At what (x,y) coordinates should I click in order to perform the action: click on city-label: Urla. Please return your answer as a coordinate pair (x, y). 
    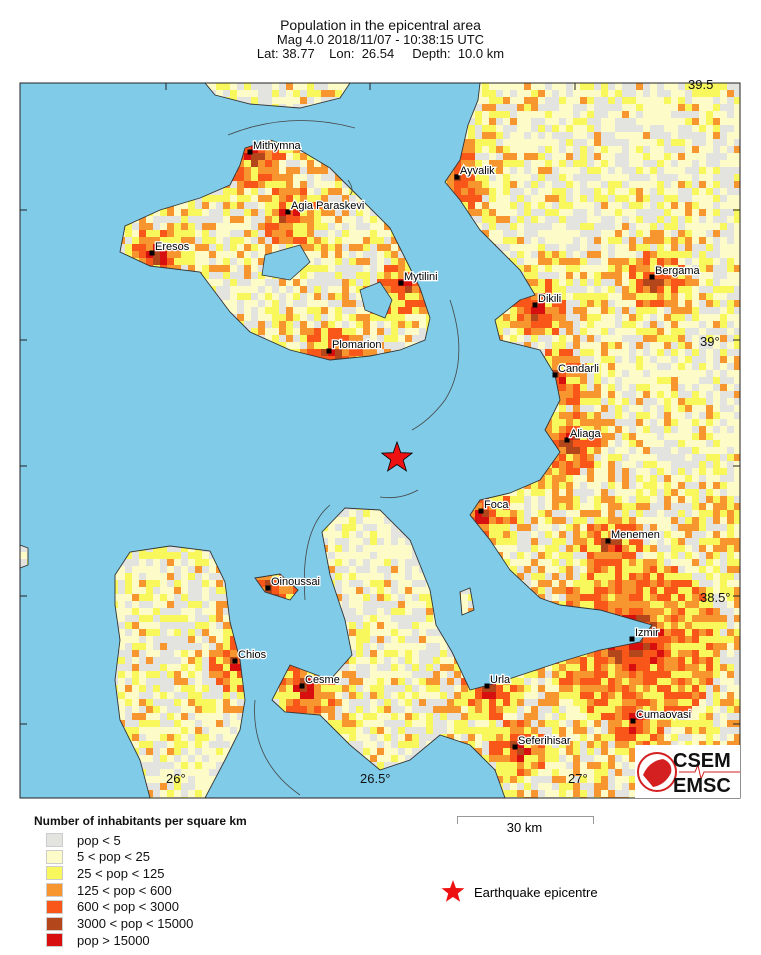
    Looking at the image, I should click on (500, 680).